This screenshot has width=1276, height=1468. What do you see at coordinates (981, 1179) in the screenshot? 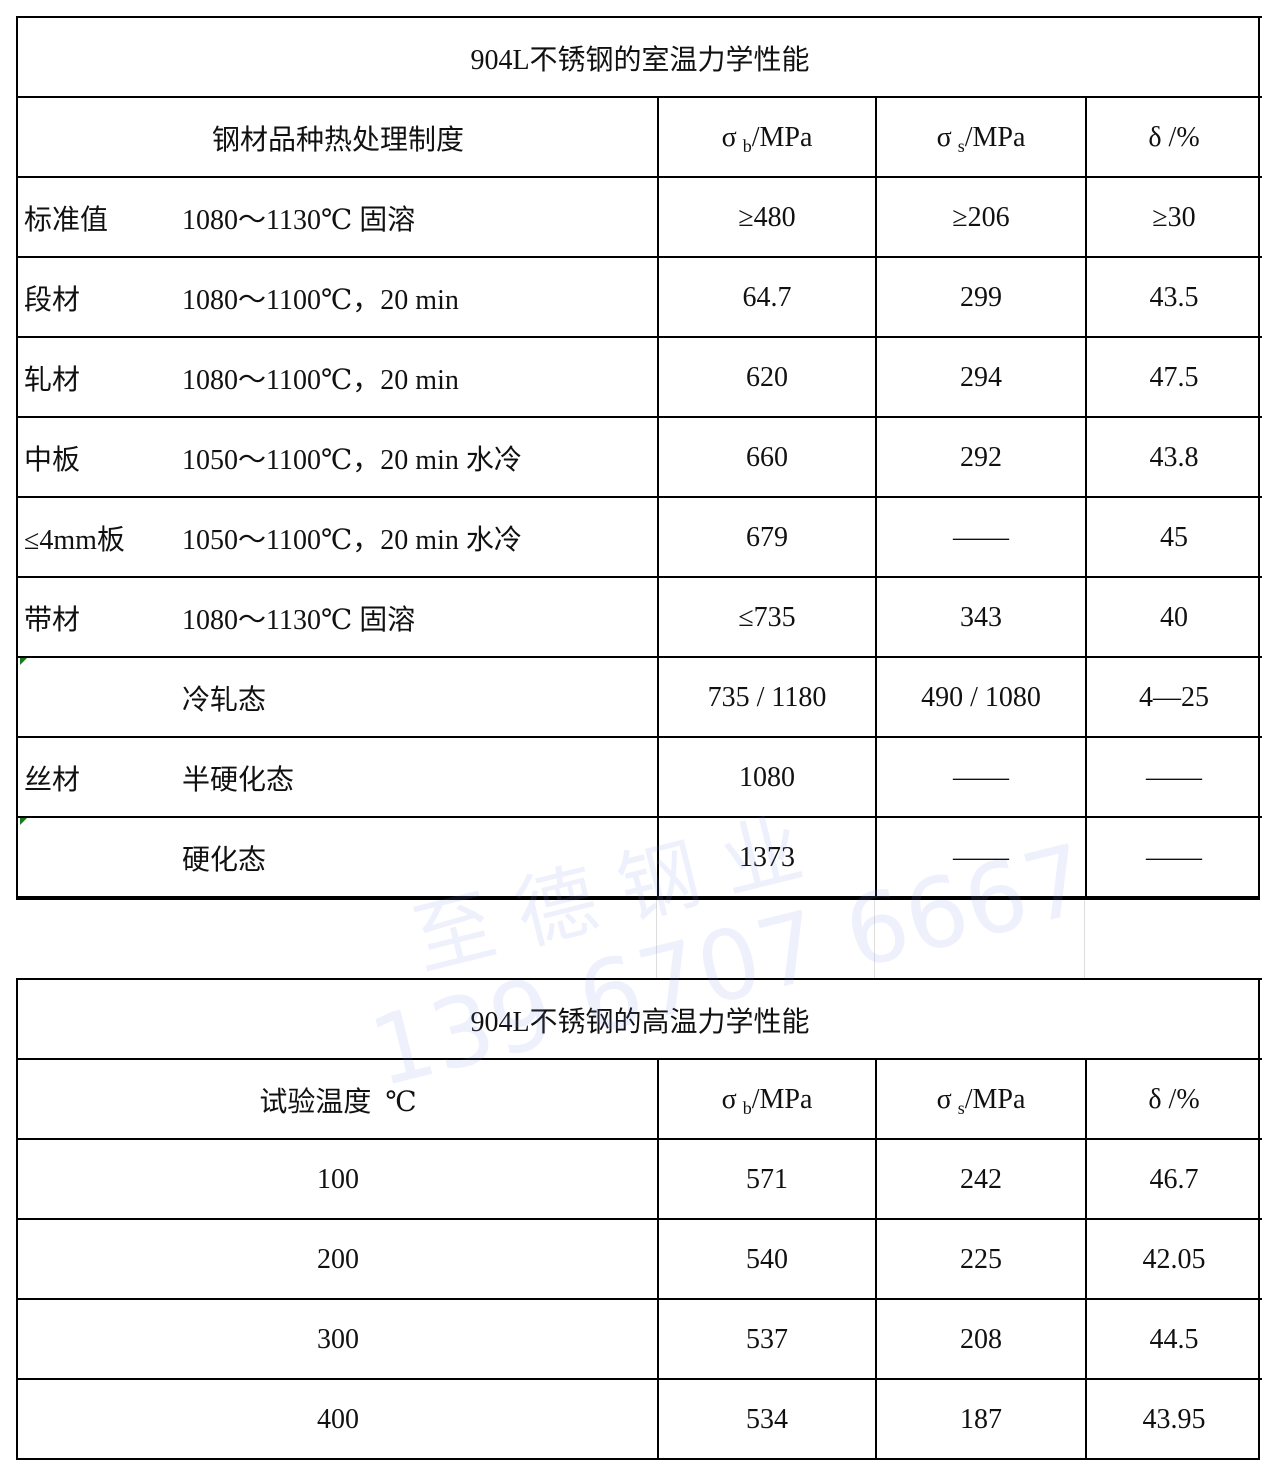
I see `sigma-s-cell: 242` at bounding box center [981, 1179].